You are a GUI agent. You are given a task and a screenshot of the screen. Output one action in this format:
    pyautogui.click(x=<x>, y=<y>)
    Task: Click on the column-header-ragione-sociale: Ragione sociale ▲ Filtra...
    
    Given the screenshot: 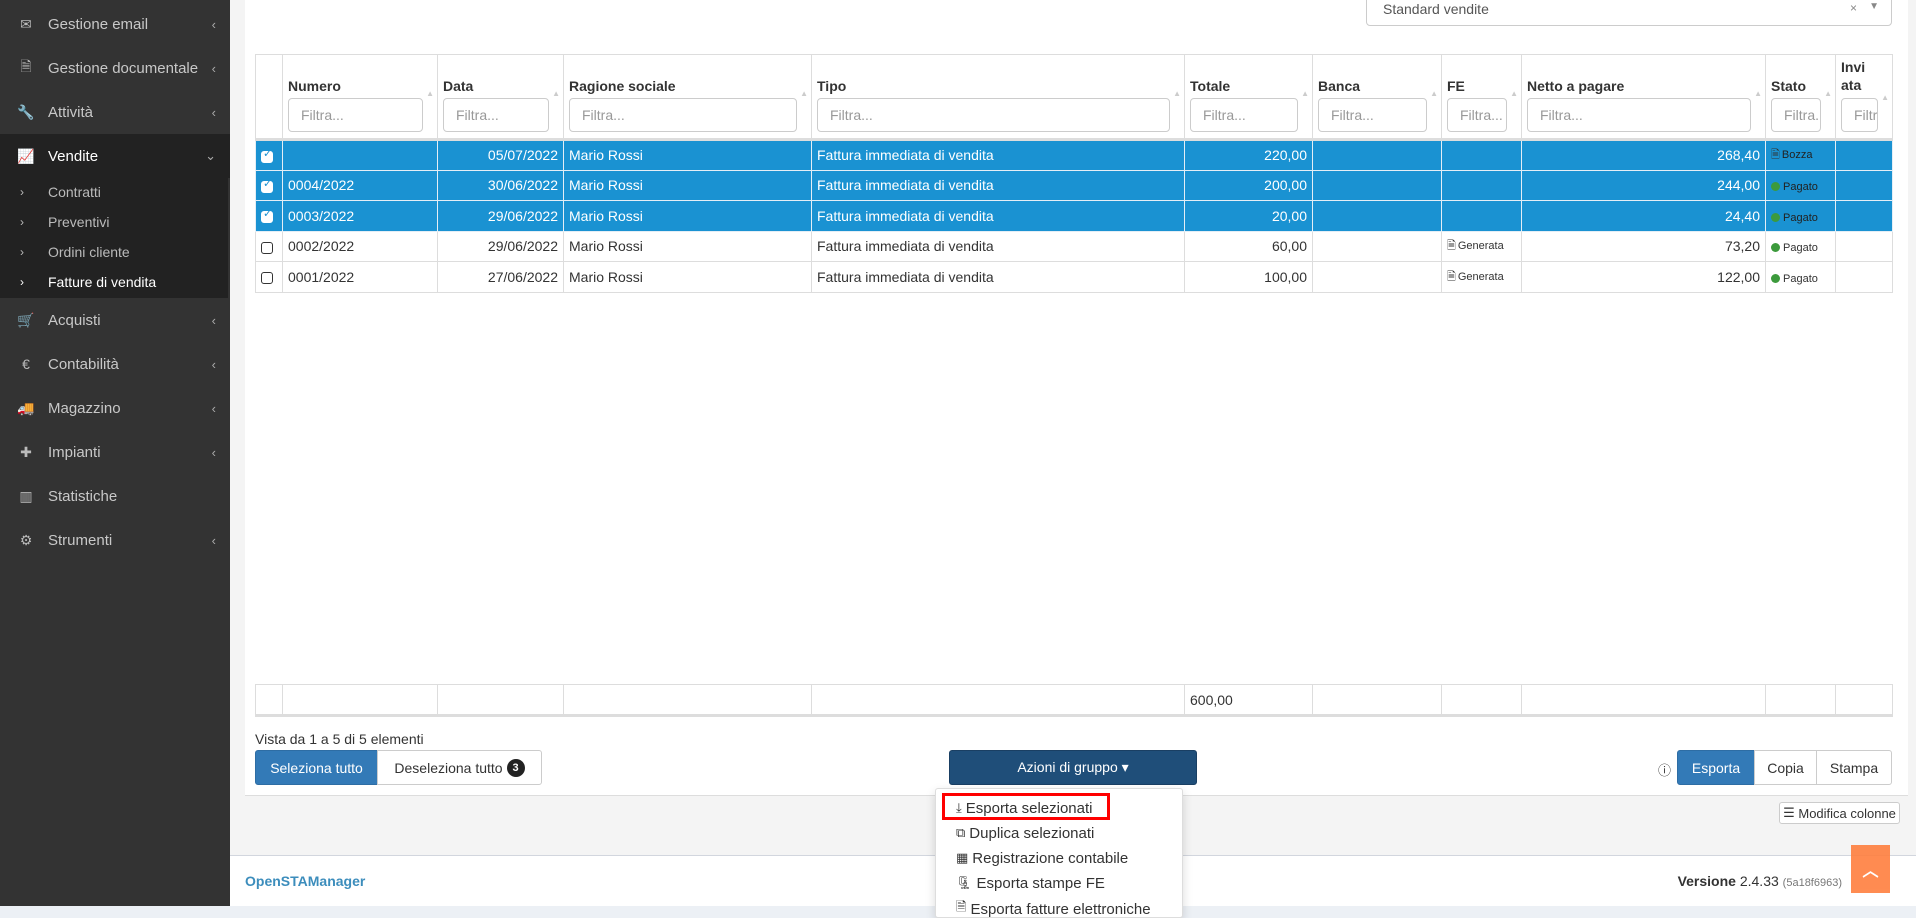 What is the action you would take?
    pyautogui.click(x=687, y=97)
    